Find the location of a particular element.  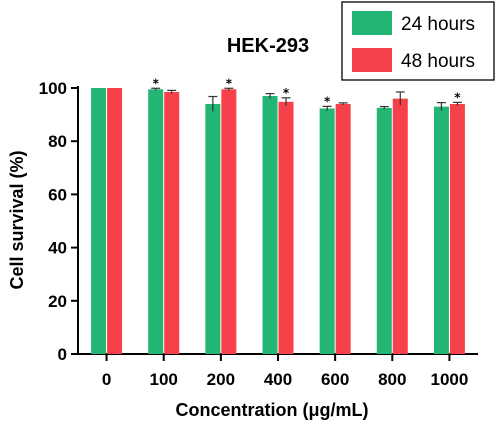

y-tick-label: 100 is located at coordinates (53, 88).